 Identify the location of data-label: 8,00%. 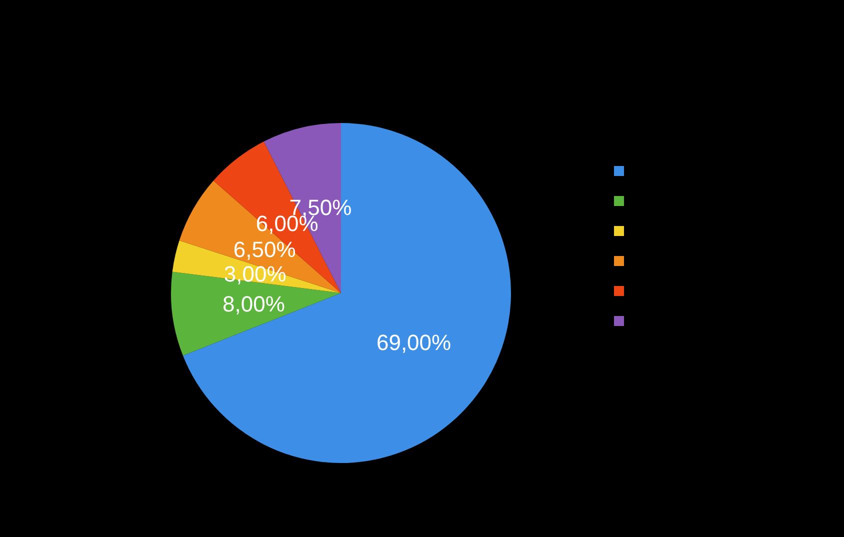
(253, 304).